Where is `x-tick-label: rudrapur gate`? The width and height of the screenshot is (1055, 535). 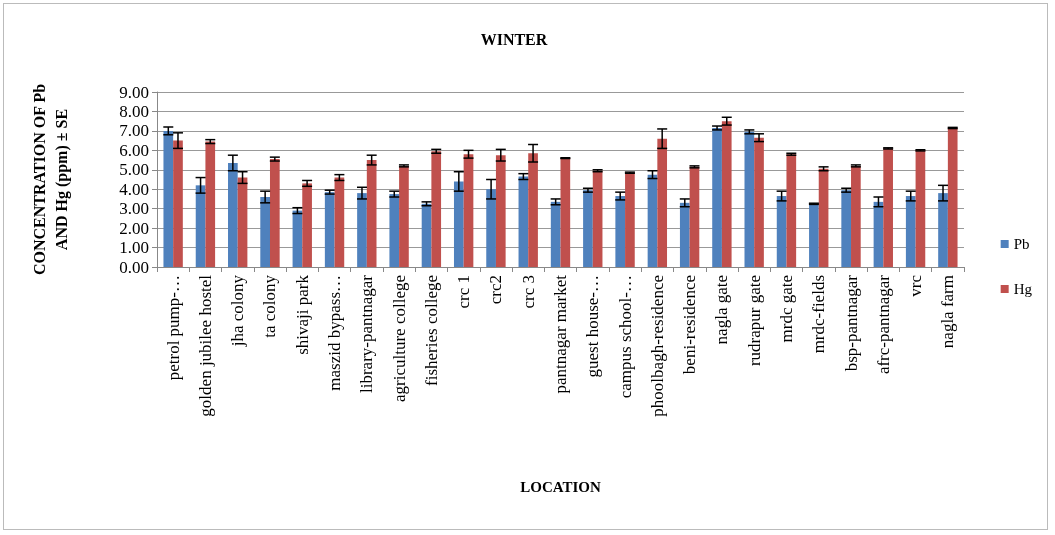 x-tick-label: rudrapur gate is located at coordinates (754, 321).